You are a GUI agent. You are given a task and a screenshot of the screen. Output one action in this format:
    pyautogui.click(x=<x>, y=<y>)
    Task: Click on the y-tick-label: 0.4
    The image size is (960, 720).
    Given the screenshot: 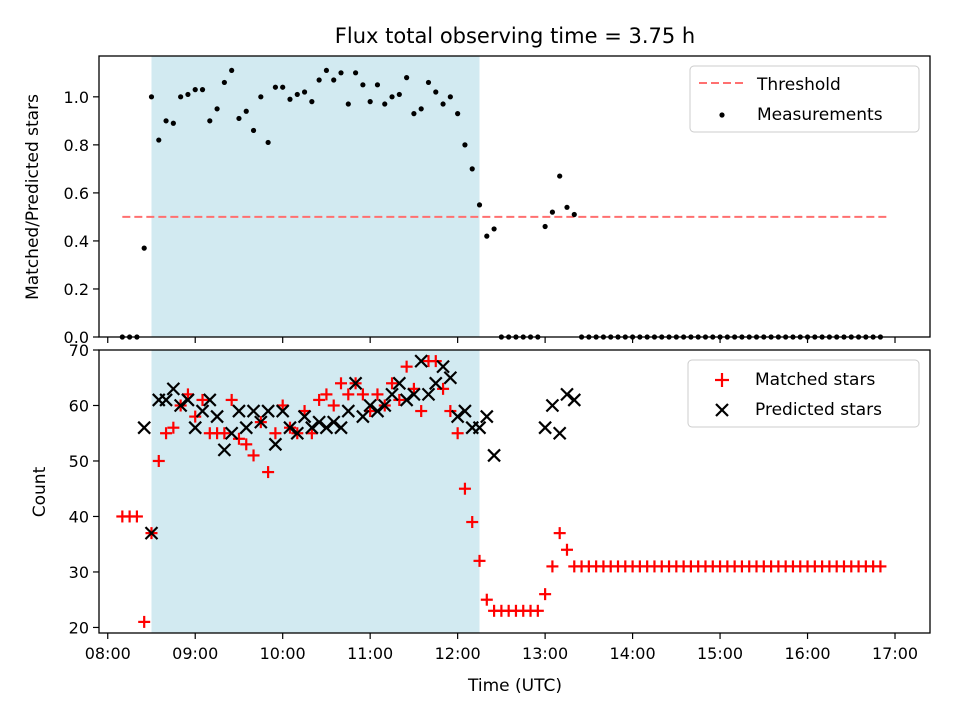 What is the action you would take?
    pyautogui.click(x=76, y=241)
    